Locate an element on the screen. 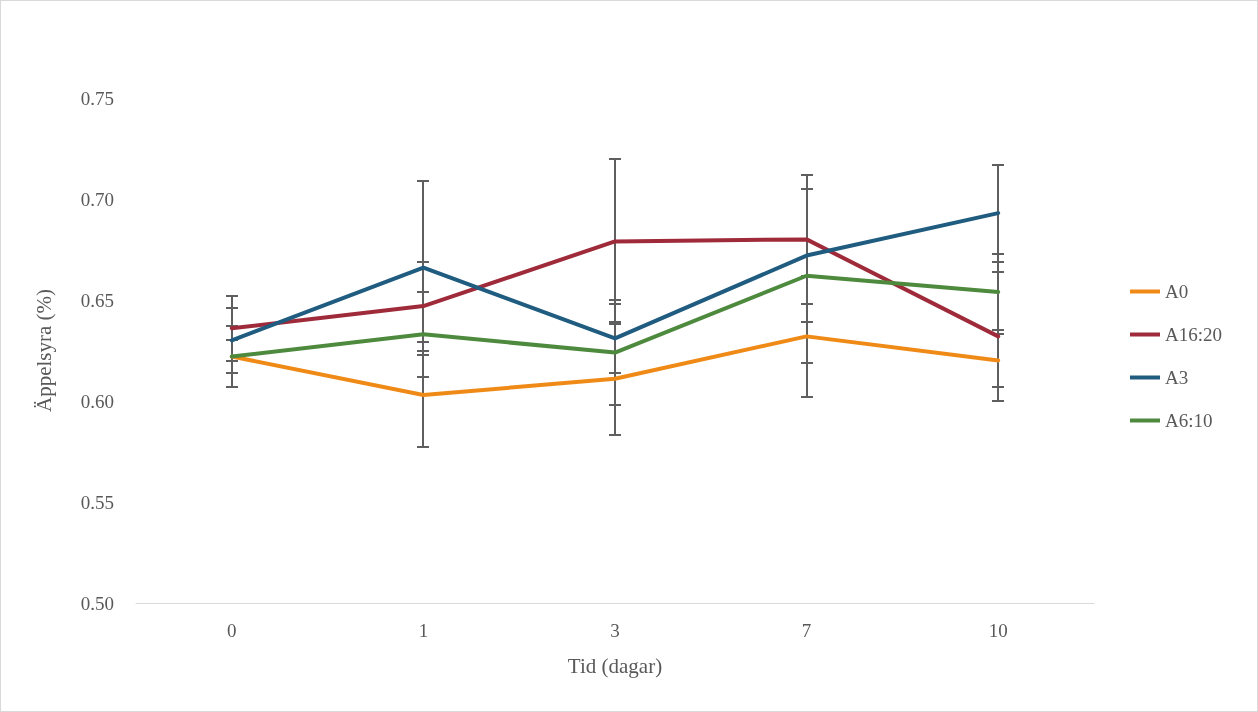  x-tick-label: 3 is located at coordinates (615, 630).